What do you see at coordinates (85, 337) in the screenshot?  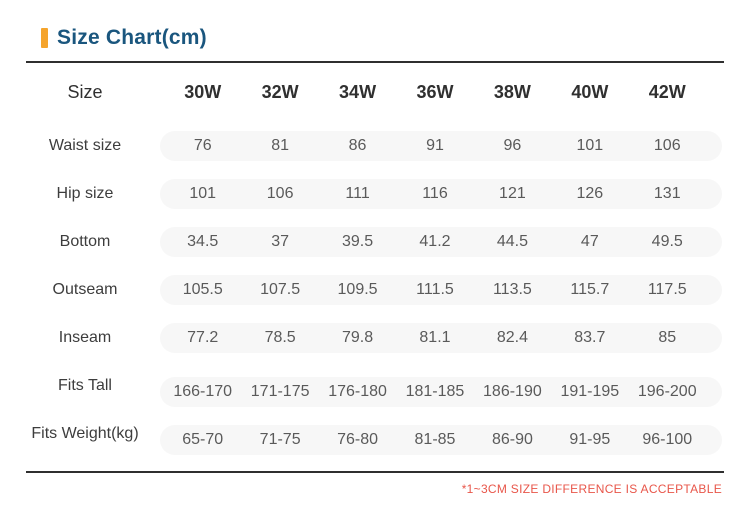 I see `row-label: Inseam` at bounding box center [85, 337].